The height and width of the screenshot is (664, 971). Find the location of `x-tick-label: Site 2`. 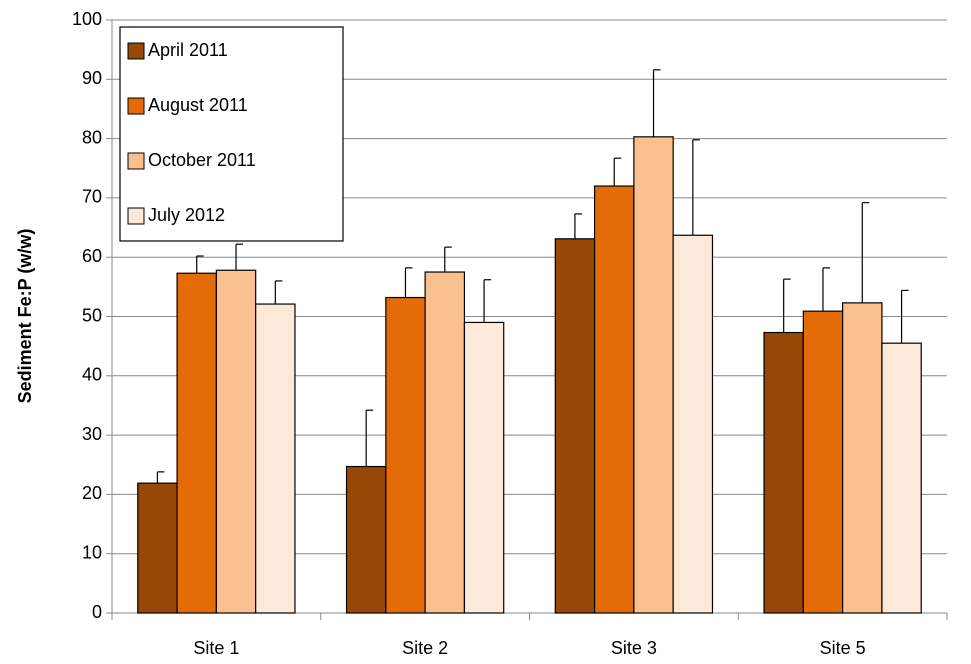

x-tick-label: Site 2 is located at coordinates (425, 648).